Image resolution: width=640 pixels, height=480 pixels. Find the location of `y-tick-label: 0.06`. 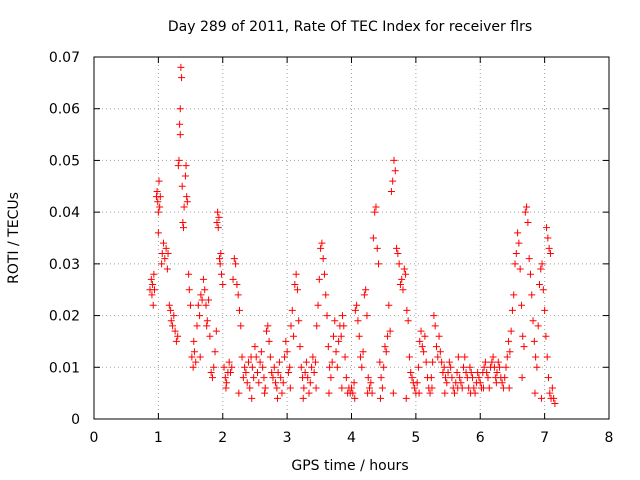

y-tick-label: 0.06 is located at coordinates (64, 110).